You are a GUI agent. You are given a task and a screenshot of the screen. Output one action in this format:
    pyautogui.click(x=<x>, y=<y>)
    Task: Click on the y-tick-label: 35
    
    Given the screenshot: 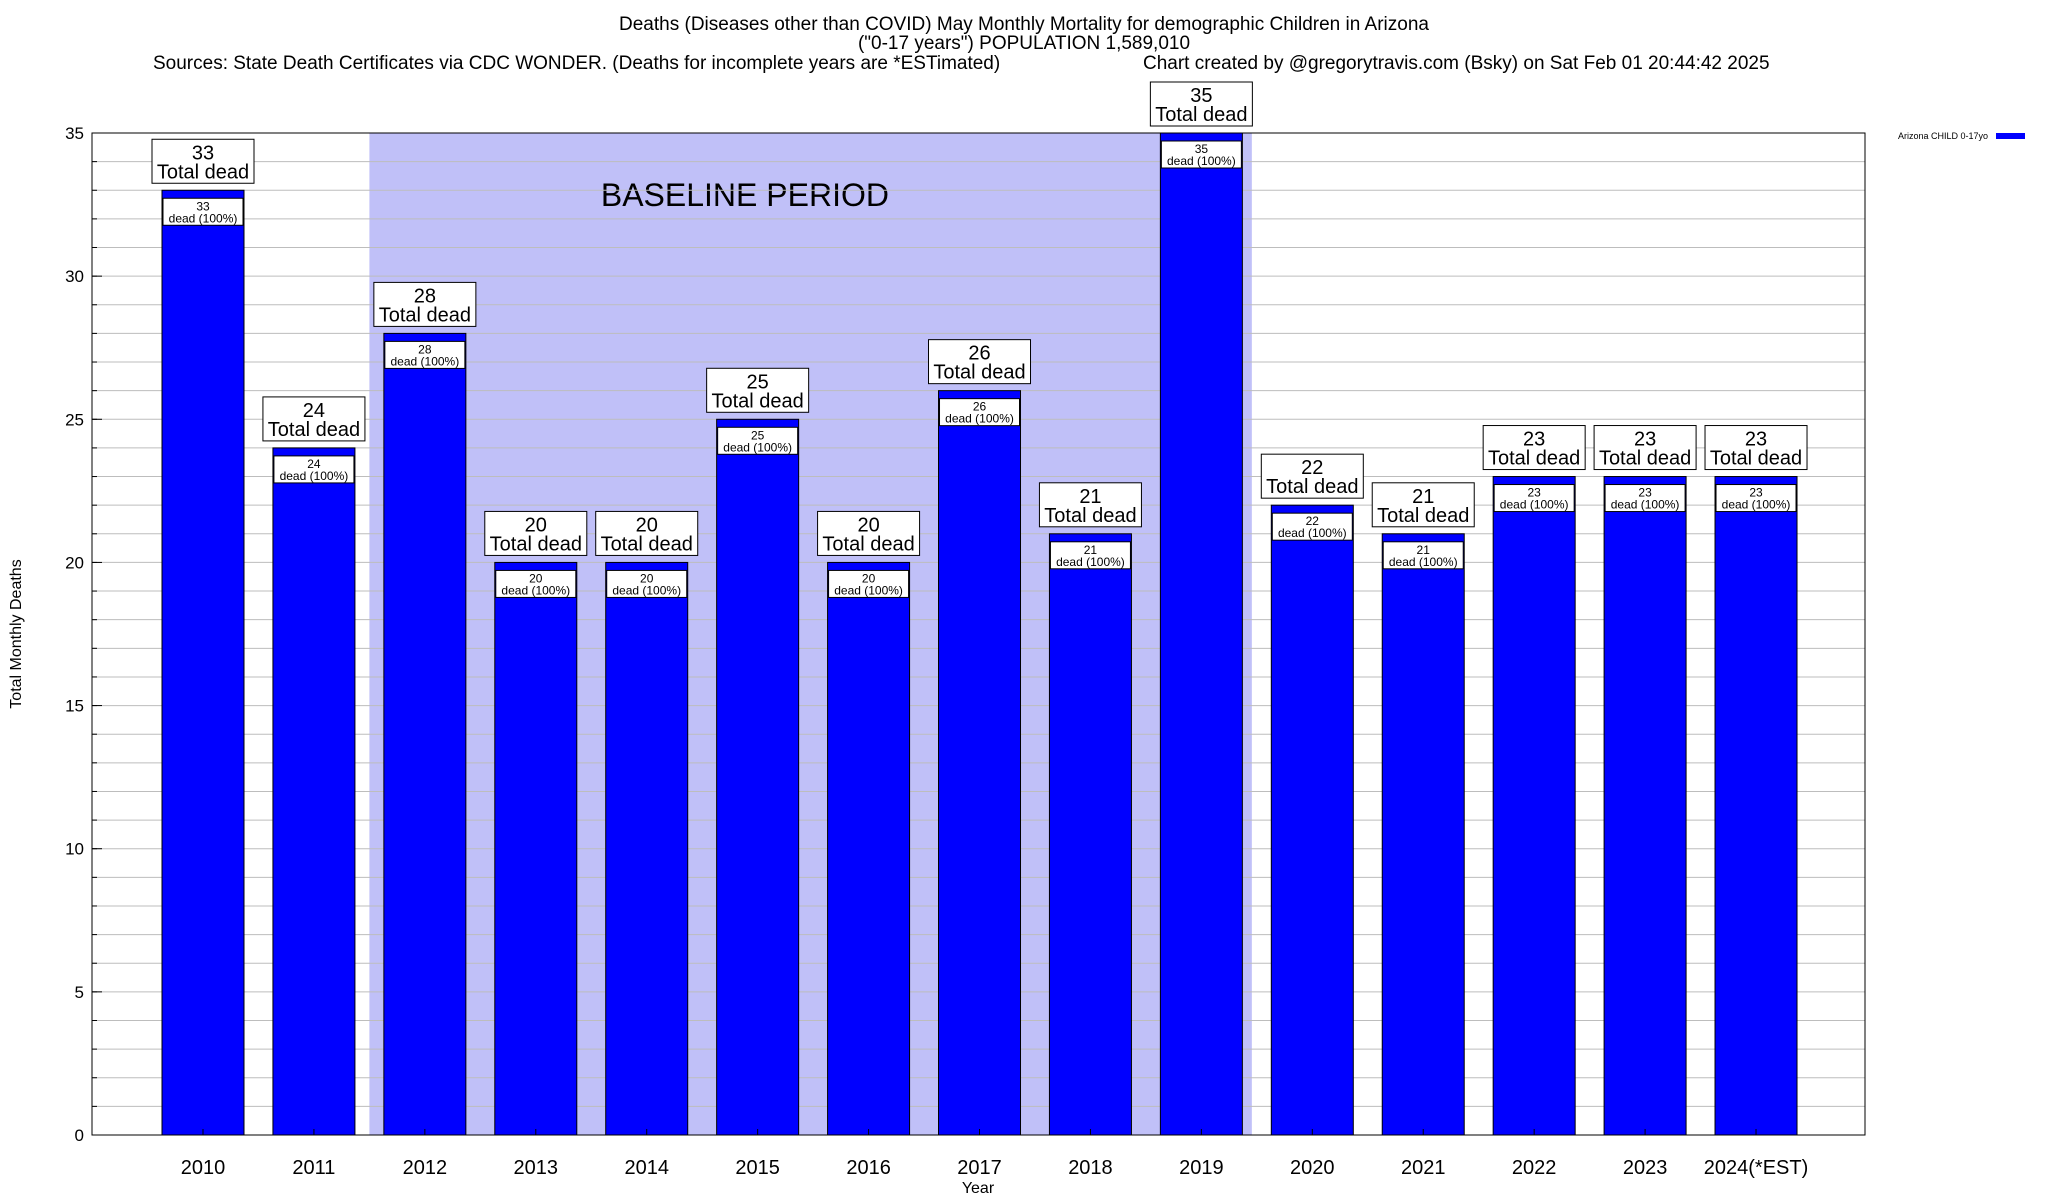 What is the action you would take?
    pyautogui.click(x=74, y=133)
    